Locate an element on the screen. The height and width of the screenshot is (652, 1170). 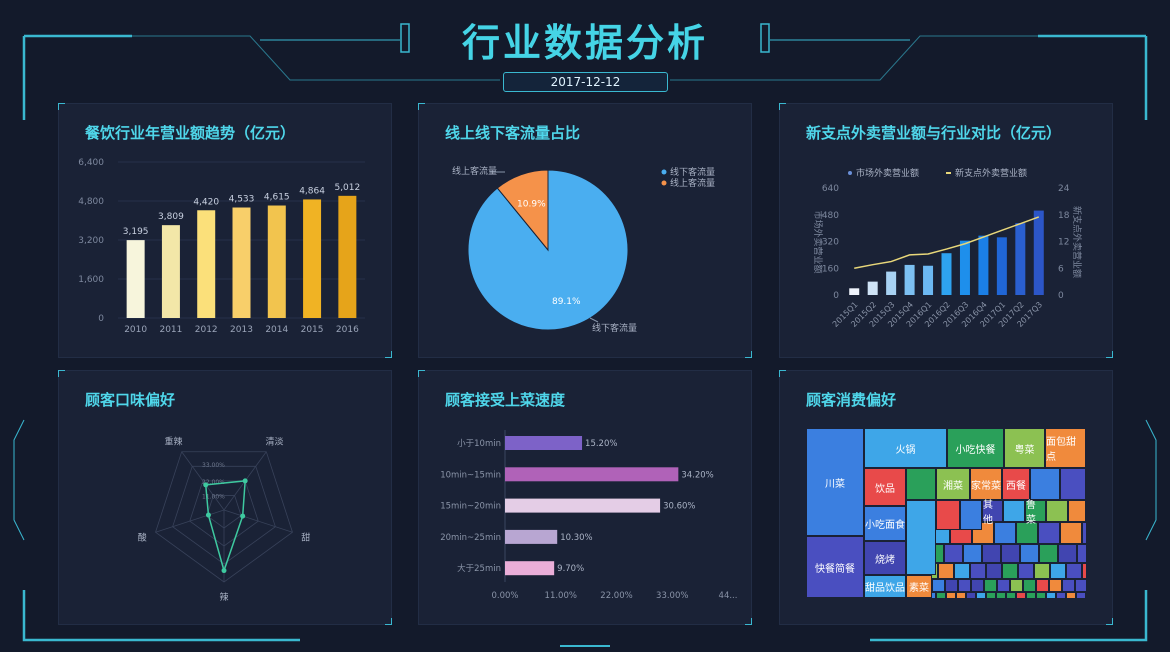
radar-axis-label: 酸 is located at coordinates (142, 538).